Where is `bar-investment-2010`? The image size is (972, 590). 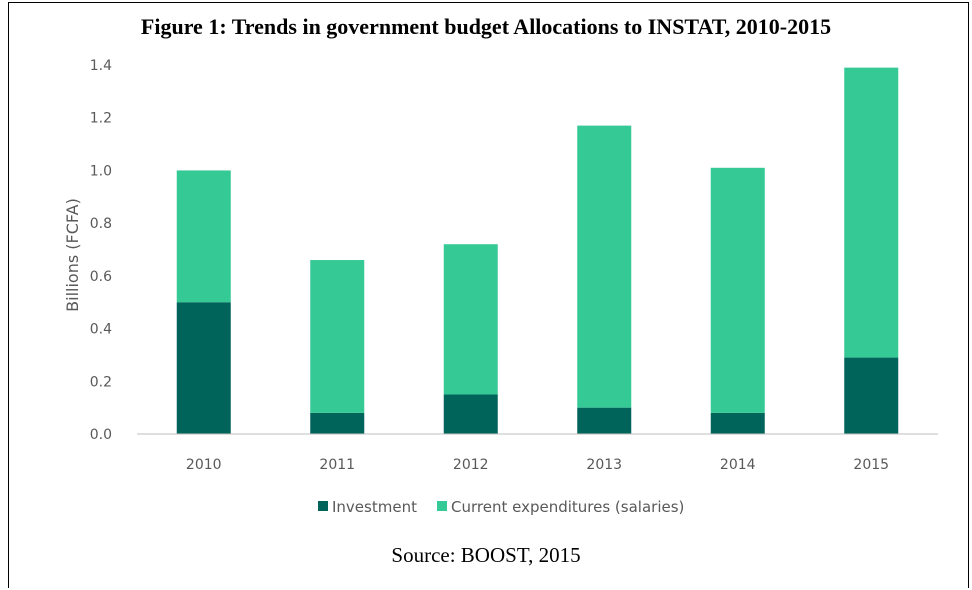 bar-investment-2010 is located at coordinates (203, 368).